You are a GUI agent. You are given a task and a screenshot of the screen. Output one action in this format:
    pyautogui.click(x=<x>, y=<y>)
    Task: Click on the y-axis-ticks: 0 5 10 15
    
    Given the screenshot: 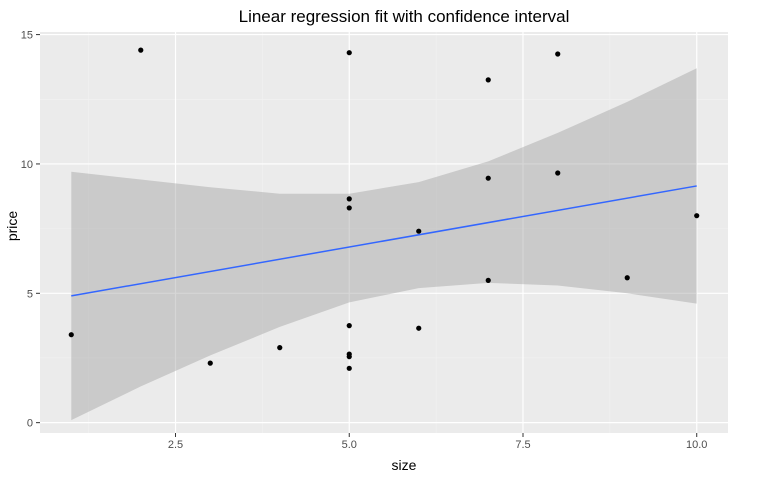 What is the action you would take?
    pyautogui.click(x=30, y=230)
    